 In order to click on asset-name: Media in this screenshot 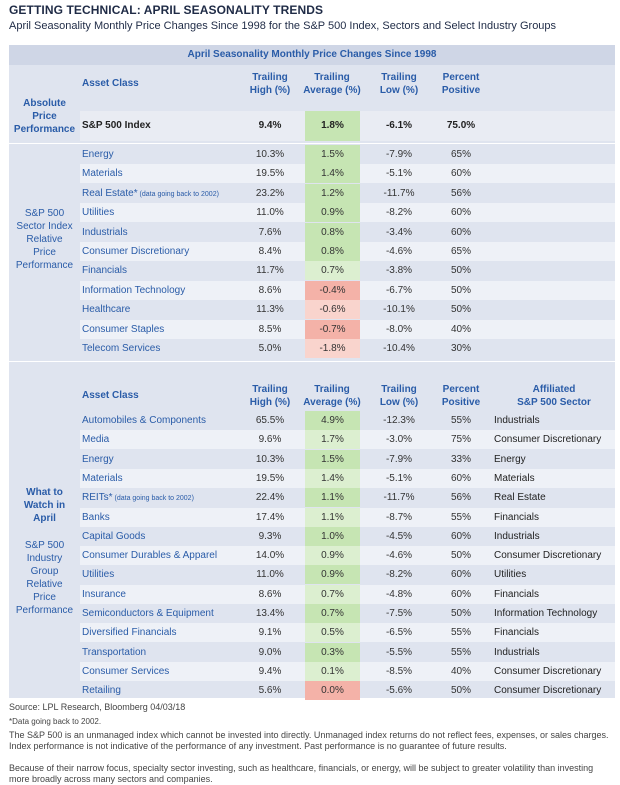, I will do `click(96, 440)`.